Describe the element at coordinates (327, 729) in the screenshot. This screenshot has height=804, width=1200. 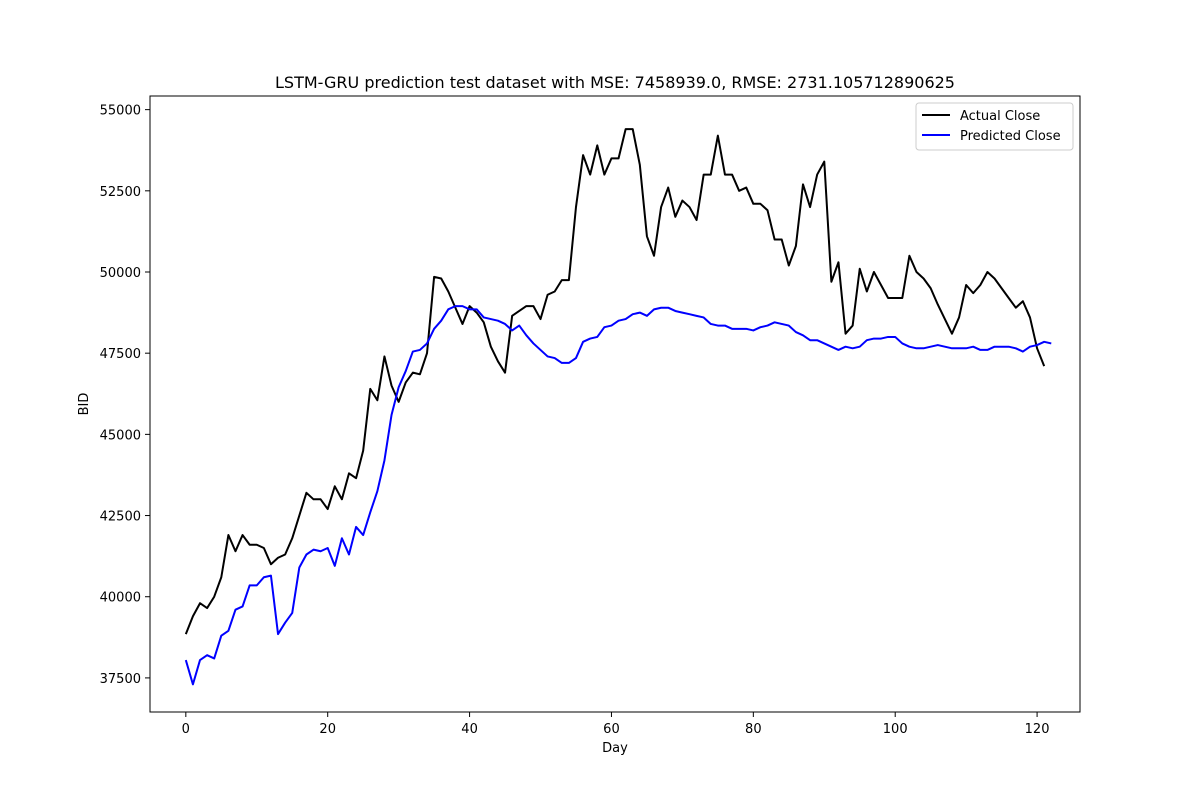
I see `x-tick-label: 20` at that location.